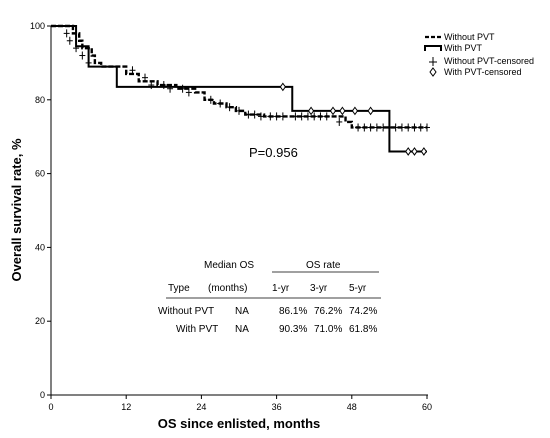 The image size is (550, 438). I want to click on x-tick-label-48: 48, so click(352, 407).